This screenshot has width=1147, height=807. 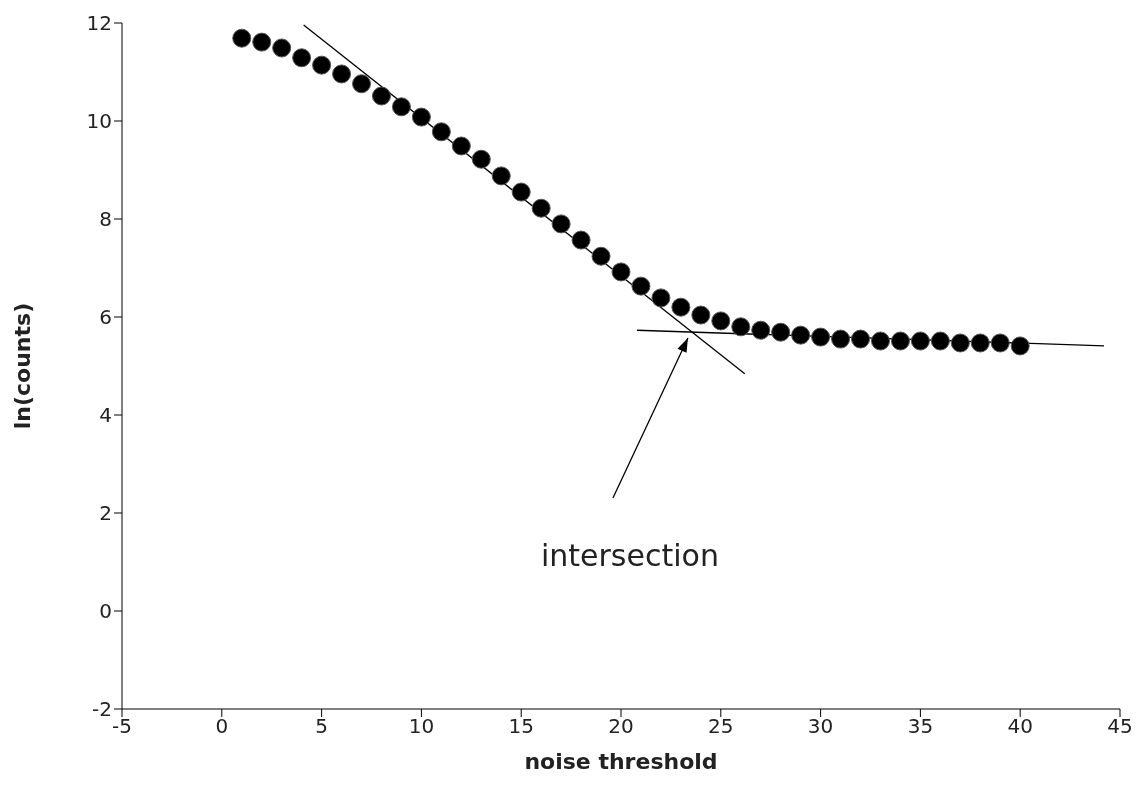 I want to click on x-tick-label: 25, so click(x=721, y=726).